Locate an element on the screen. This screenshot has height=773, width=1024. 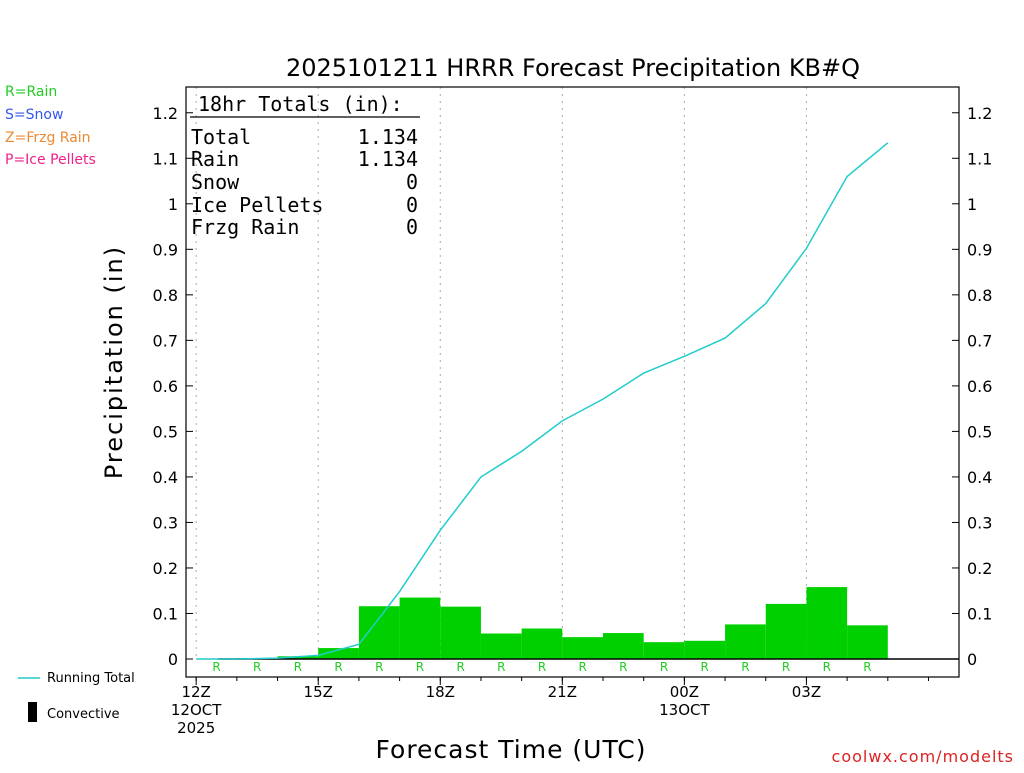
x-tick-label: 12Z is located at coordinates (195, 692).